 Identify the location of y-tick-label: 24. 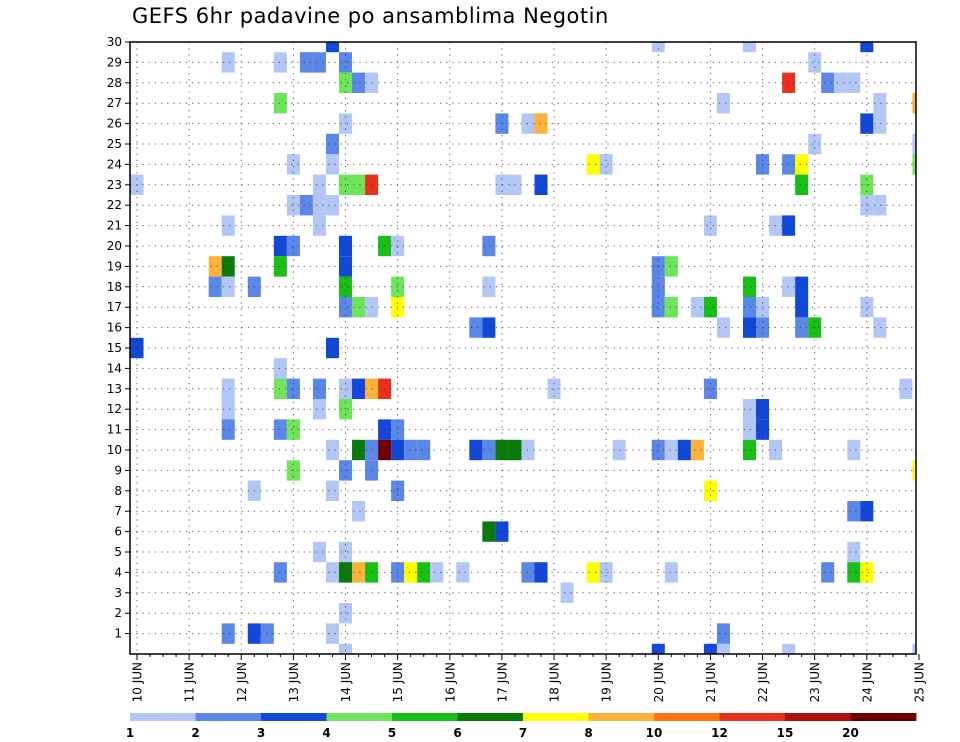
(114, 164).